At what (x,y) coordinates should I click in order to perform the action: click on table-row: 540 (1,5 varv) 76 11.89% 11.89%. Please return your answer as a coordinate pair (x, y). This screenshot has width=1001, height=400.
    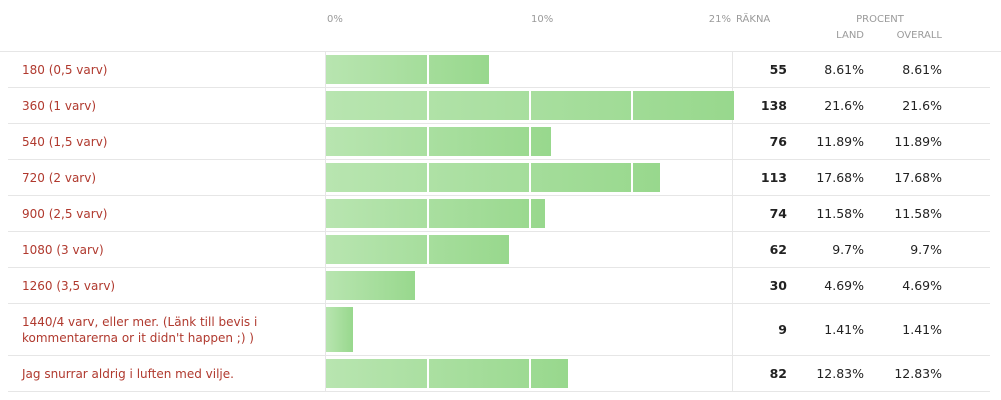
    Looking at the image, I should click on (499, 142).